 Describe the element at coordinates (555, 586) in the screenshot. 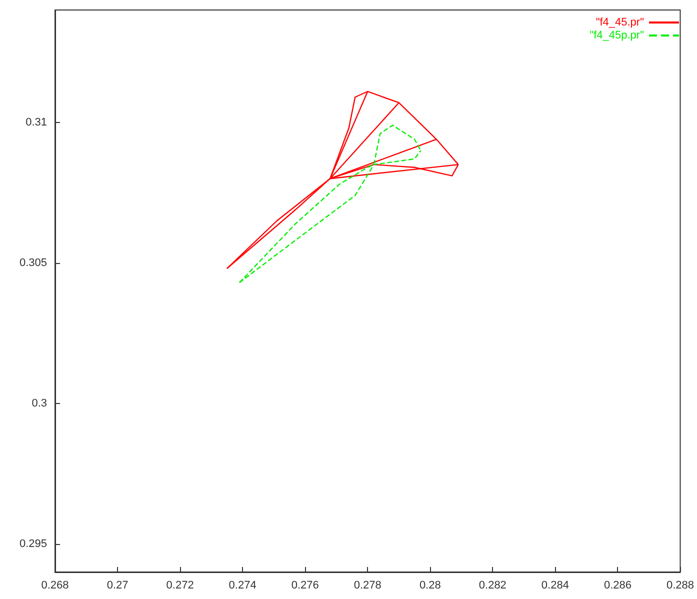

I see `x-tick-label: 0.284` at that location.